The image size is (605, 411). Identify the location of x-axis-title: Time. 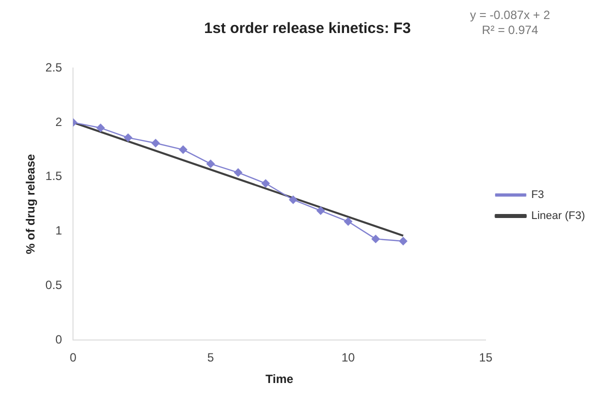
(279, 379).